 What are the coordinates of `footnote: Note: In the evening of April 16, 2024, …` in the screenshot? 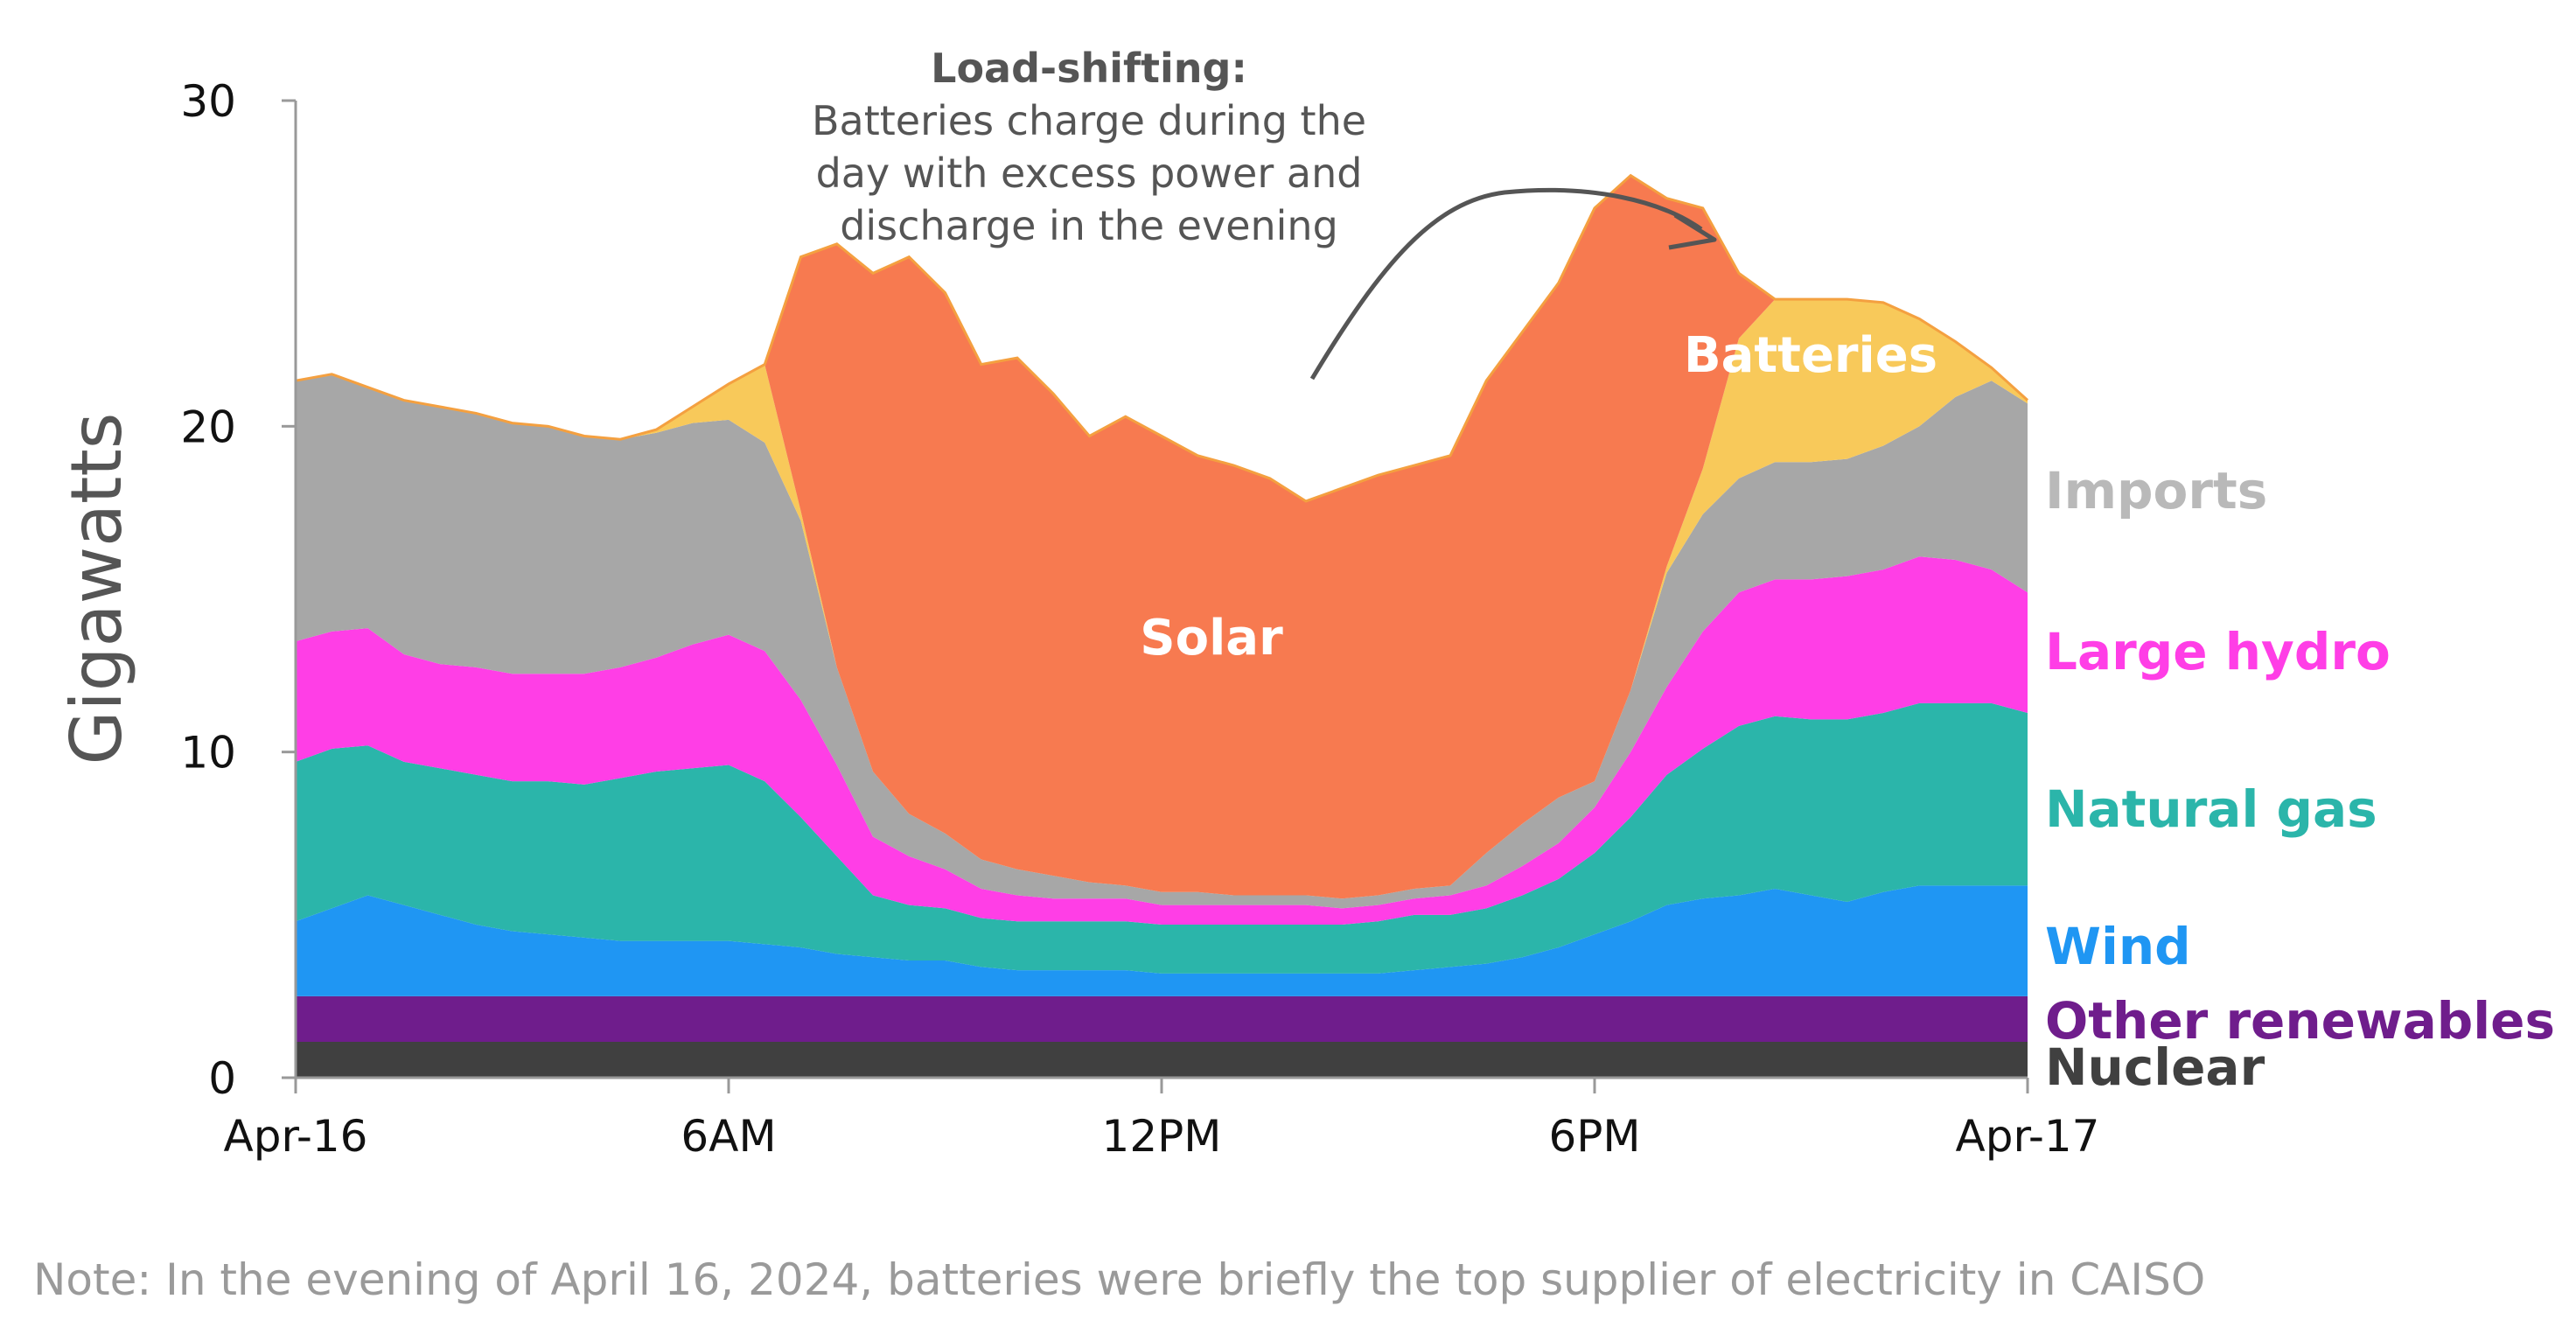 It's located at (1119, 1280).